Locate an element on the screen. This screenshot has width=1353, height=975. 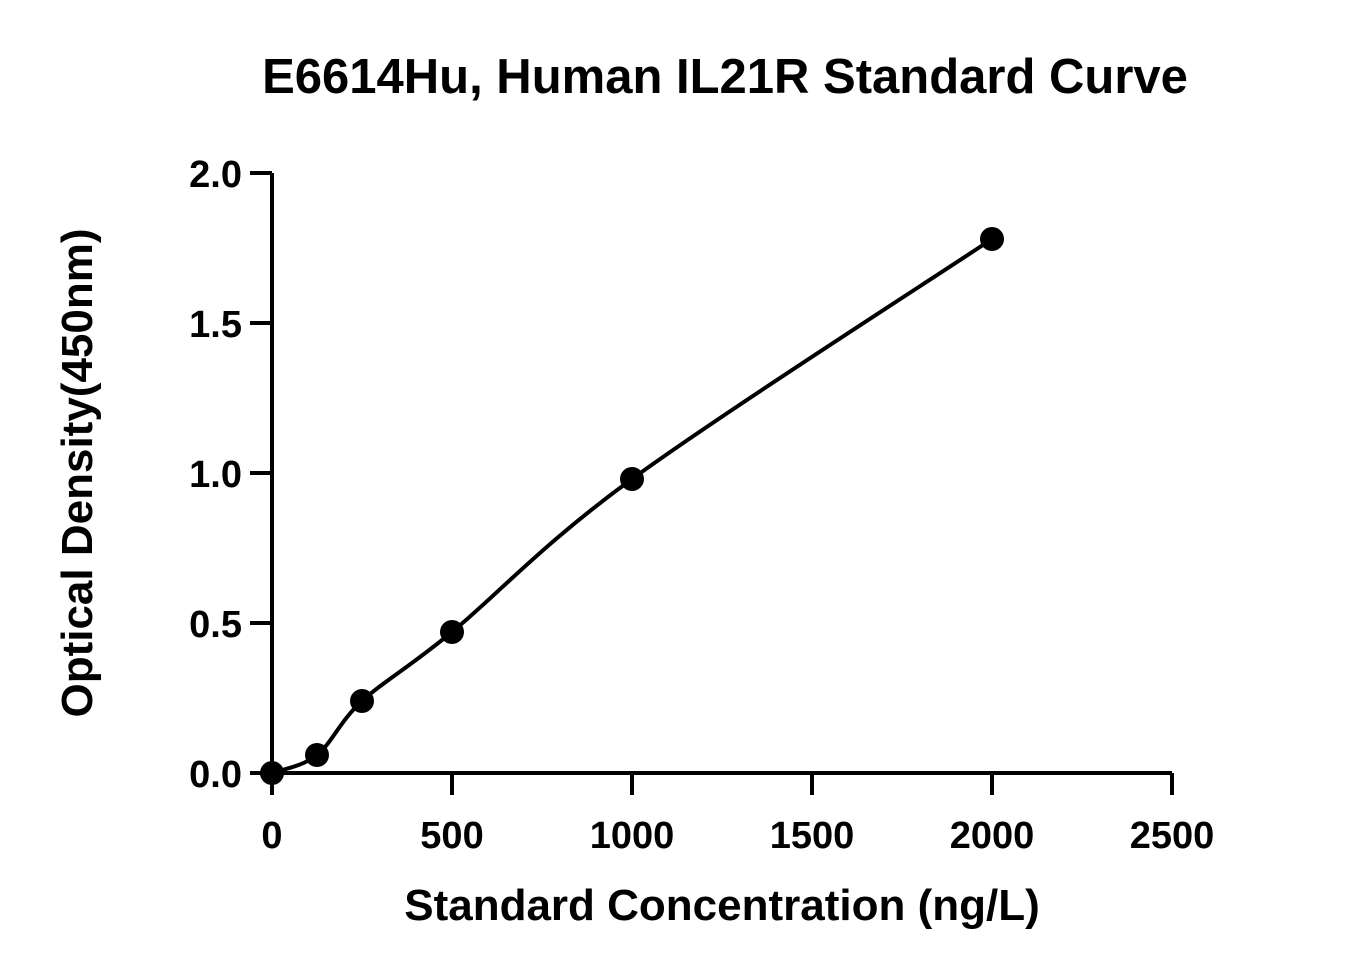
y-axis-ticks: 0.0 0.5 1.0 1.5 2.0 is located at coordinates (230, 475).